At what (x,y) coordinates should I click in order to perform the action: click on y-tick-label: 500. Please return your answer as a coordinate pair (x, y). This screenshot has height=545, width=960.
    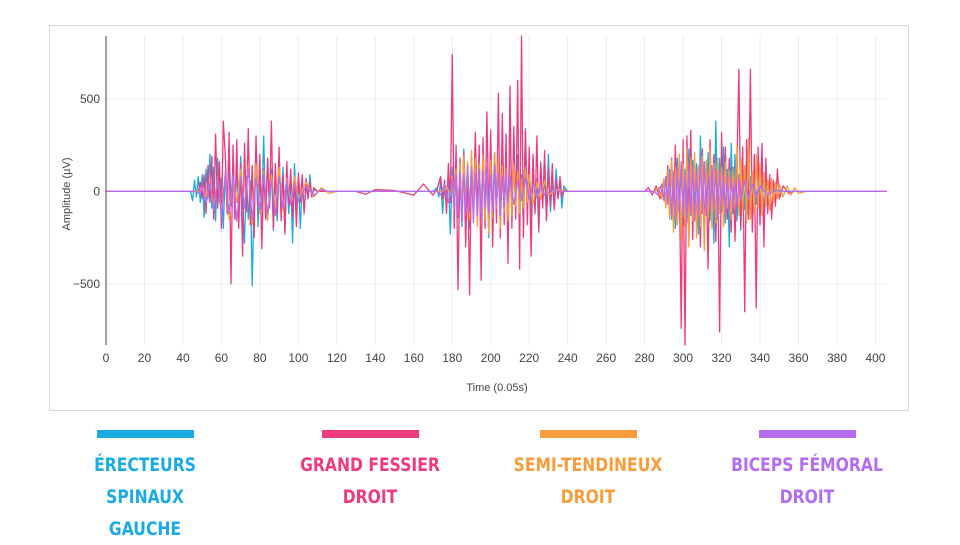
    Looking at the image, I should click on (90, 99).